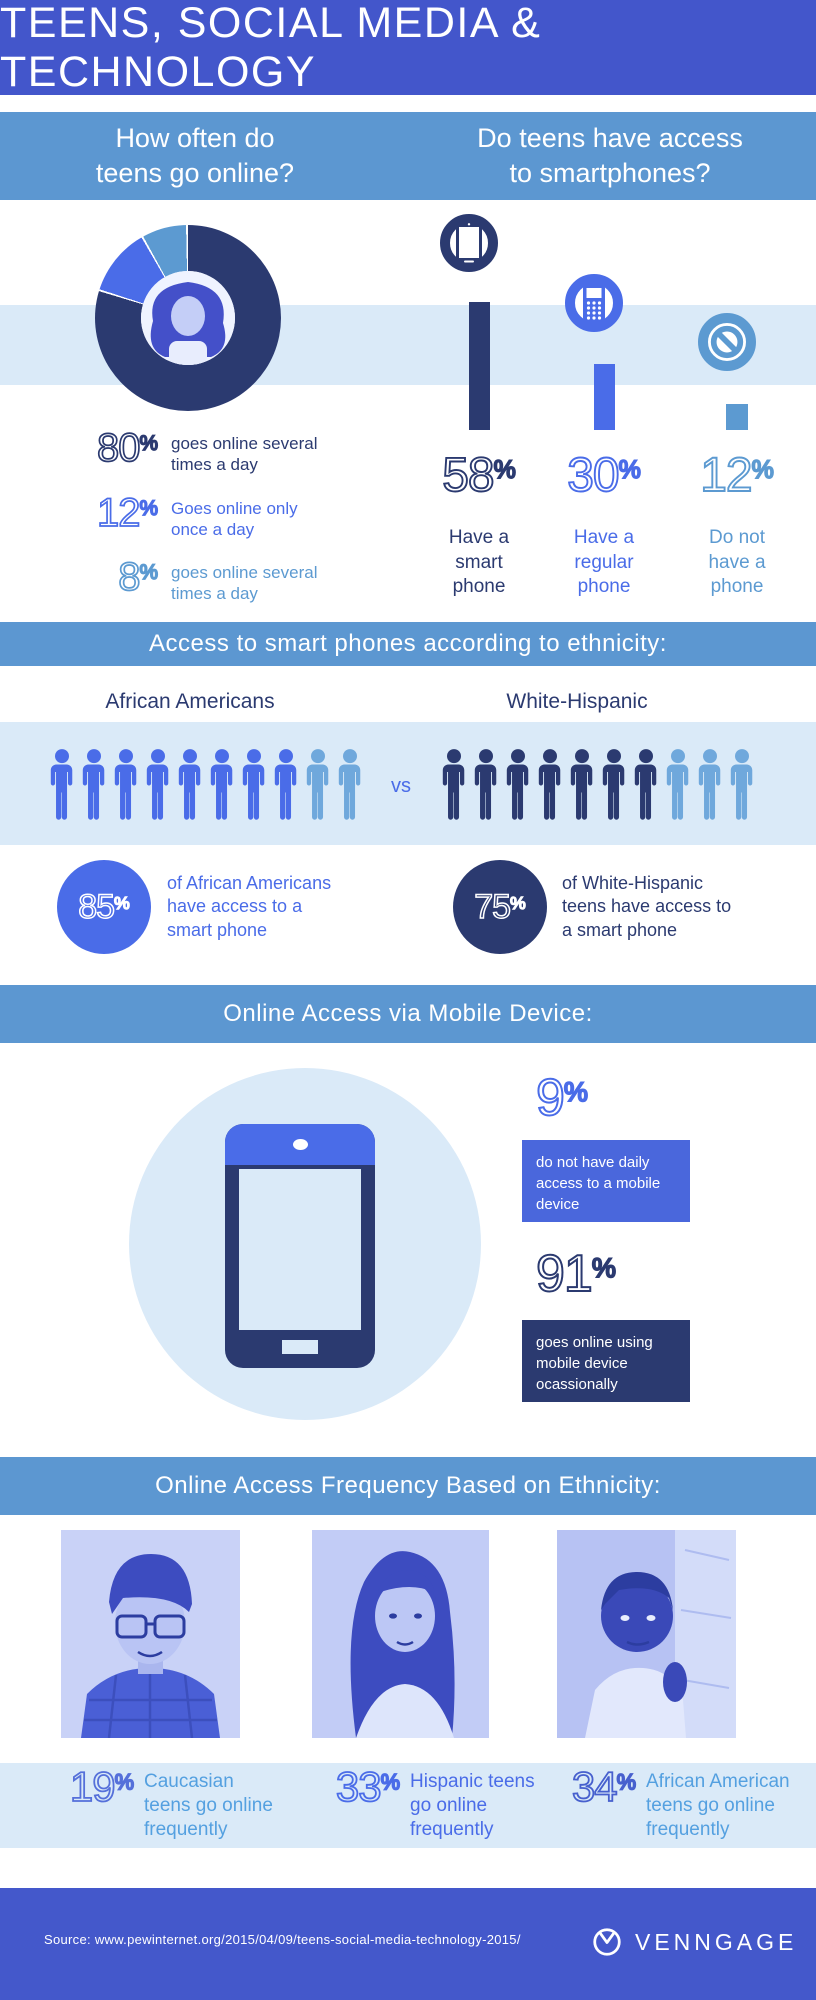 Image resolution: width=816 pixels, height=2000 pixels. I want to click on online-frequency-donut-chart, so click(188, 318).